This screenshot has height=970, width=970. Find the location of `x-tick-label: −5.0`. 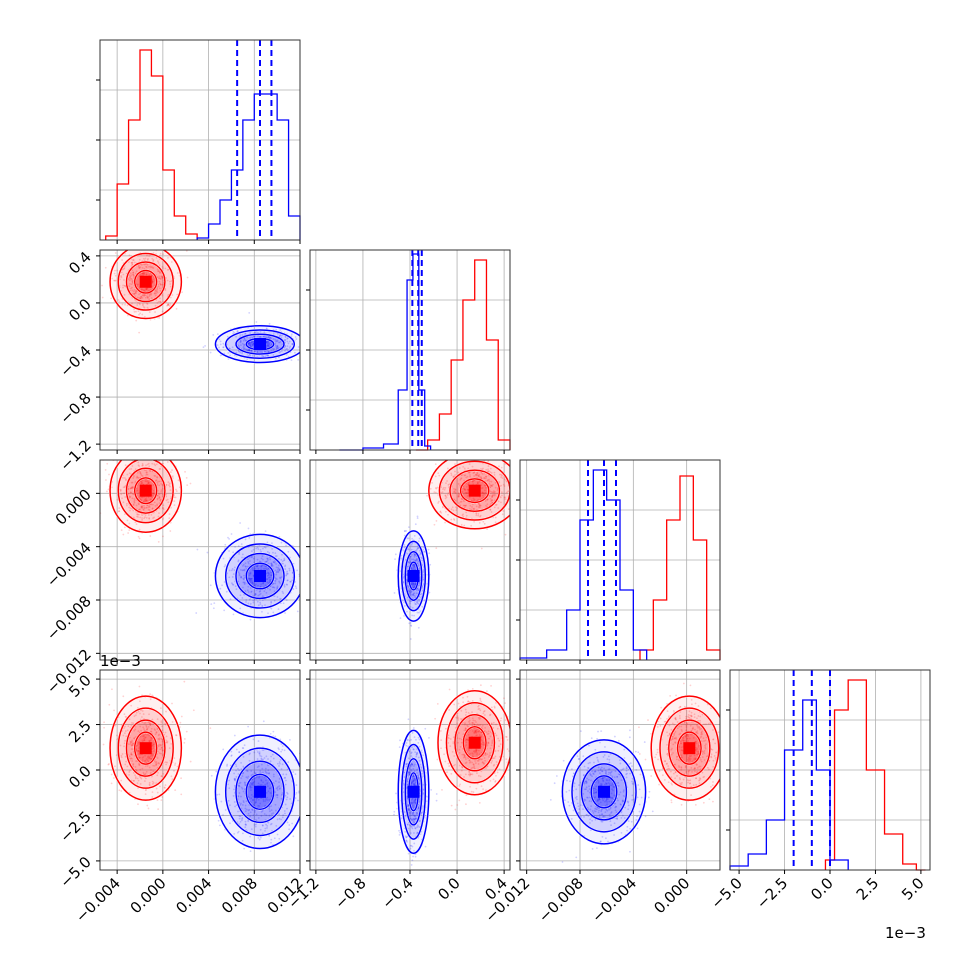

x-tick-label: −5.0 is located at coordinates (726, 893).